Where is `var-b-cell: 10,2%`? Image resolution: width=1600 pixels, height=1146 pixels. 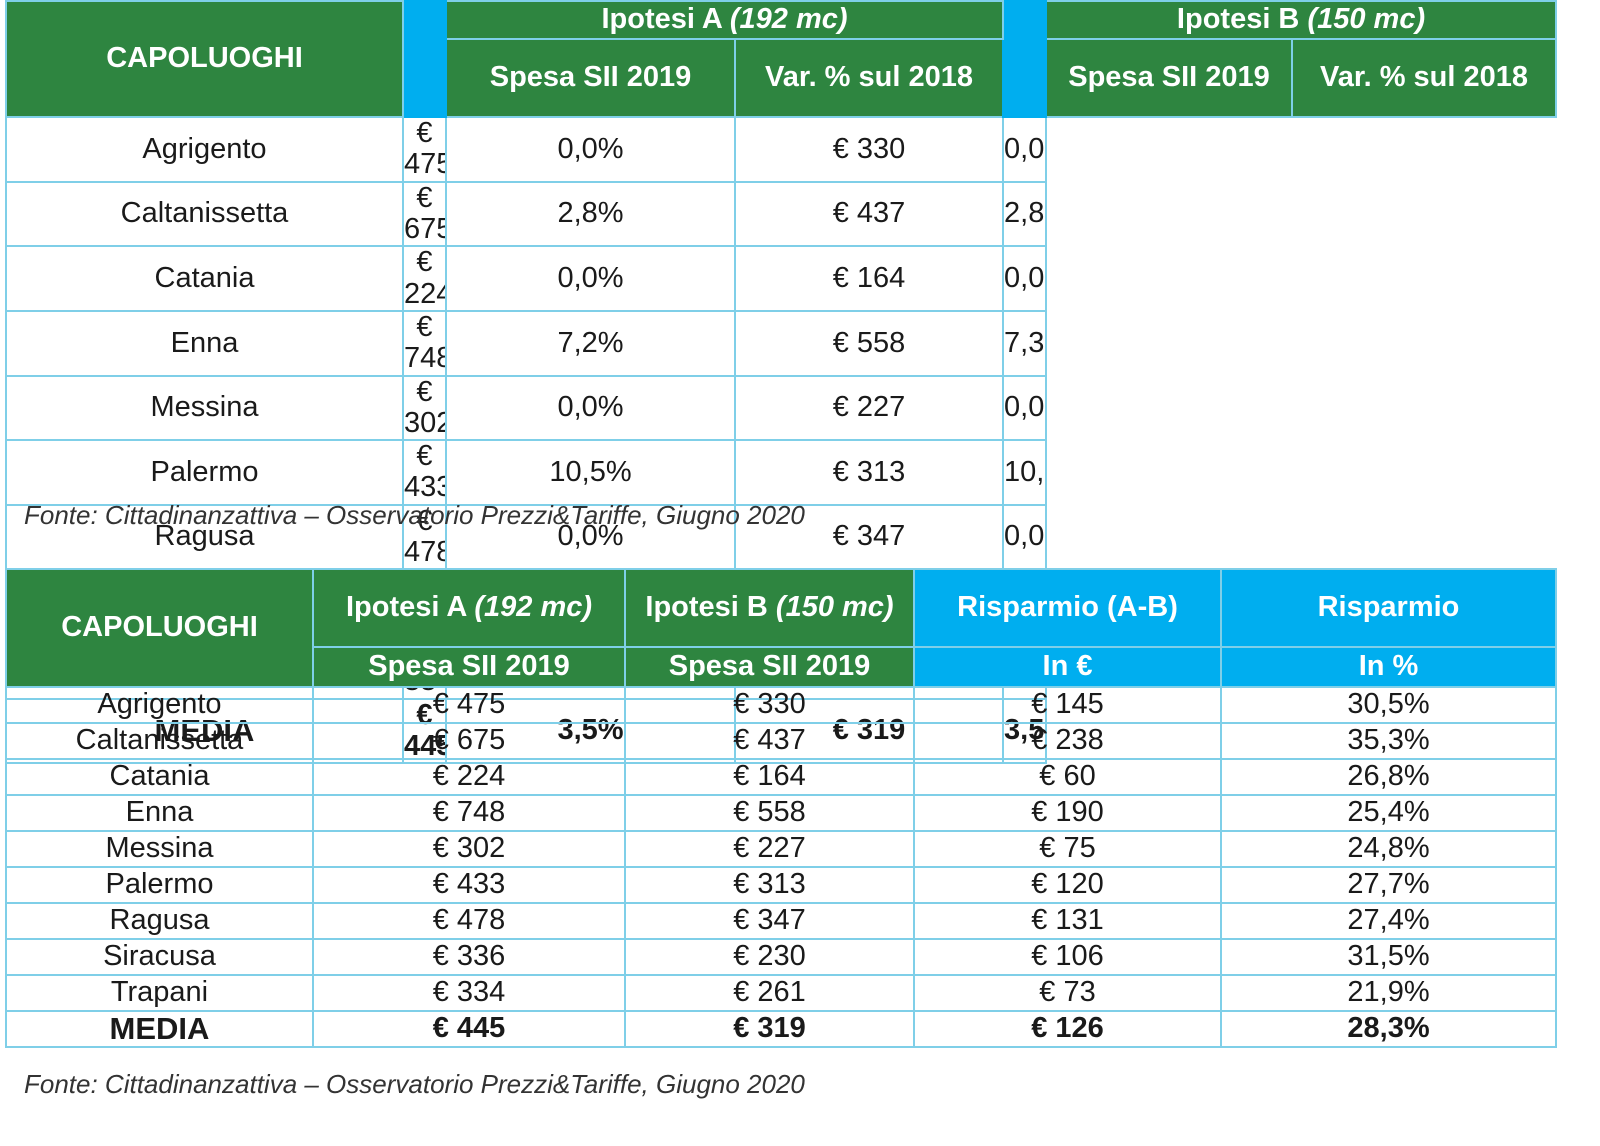
var-b-cell: 10,2% is located at coordinates (1025, 472).